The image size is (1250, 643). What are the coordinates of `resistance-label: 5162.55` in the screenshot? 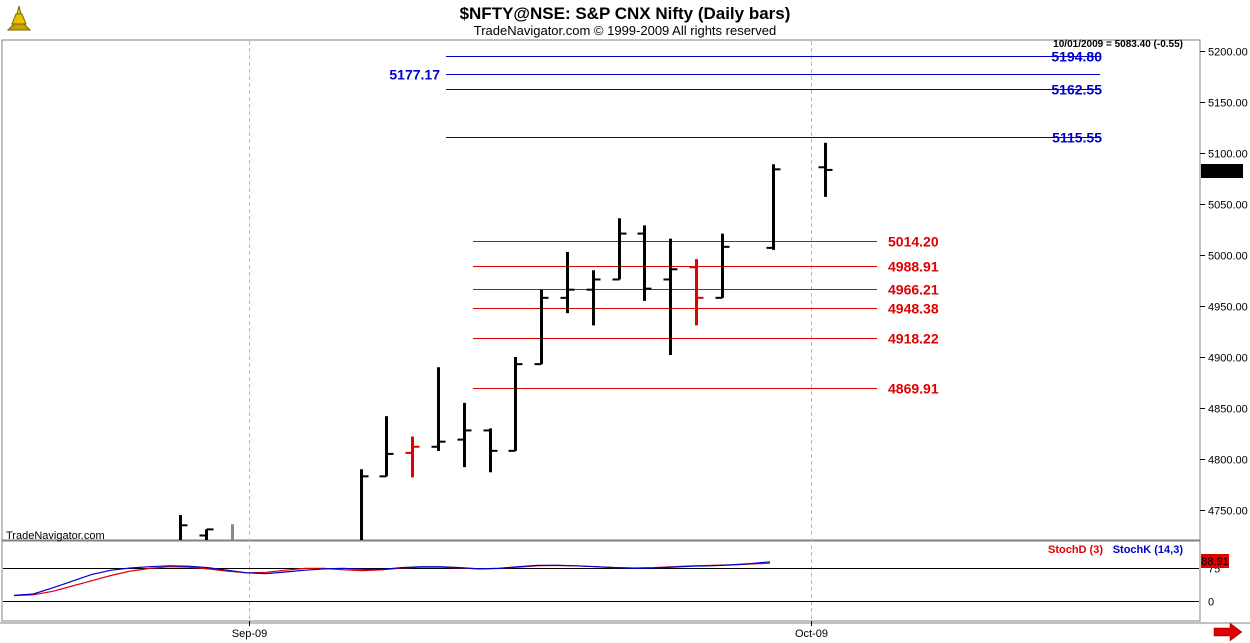 It's located at (1076, 90).